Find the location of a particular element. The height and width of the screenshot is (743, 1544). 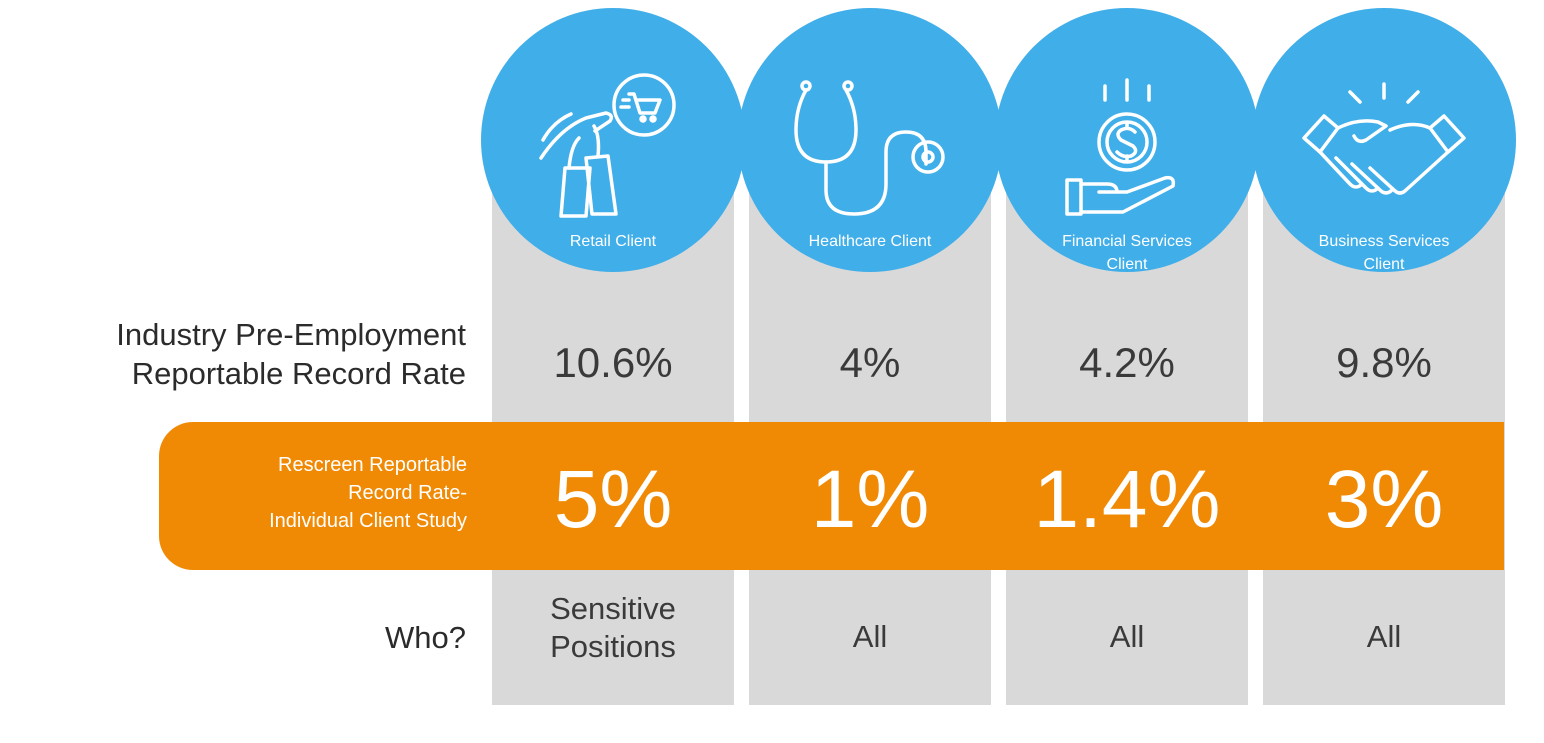

industry-rate-label-line2: Reportable Record Rate is located at coordinates (298, 373).